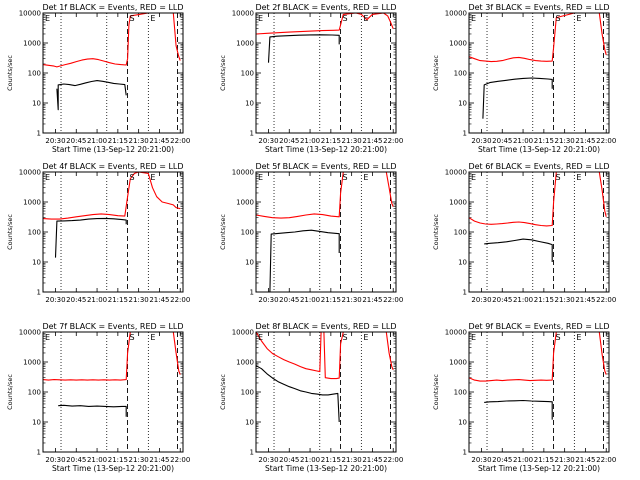 Image resolution: width=640 pixels, height=480 pixels. I want to click on panel-title: Det 4f BLACK = Events, RED = LLD, so click(112, 166).